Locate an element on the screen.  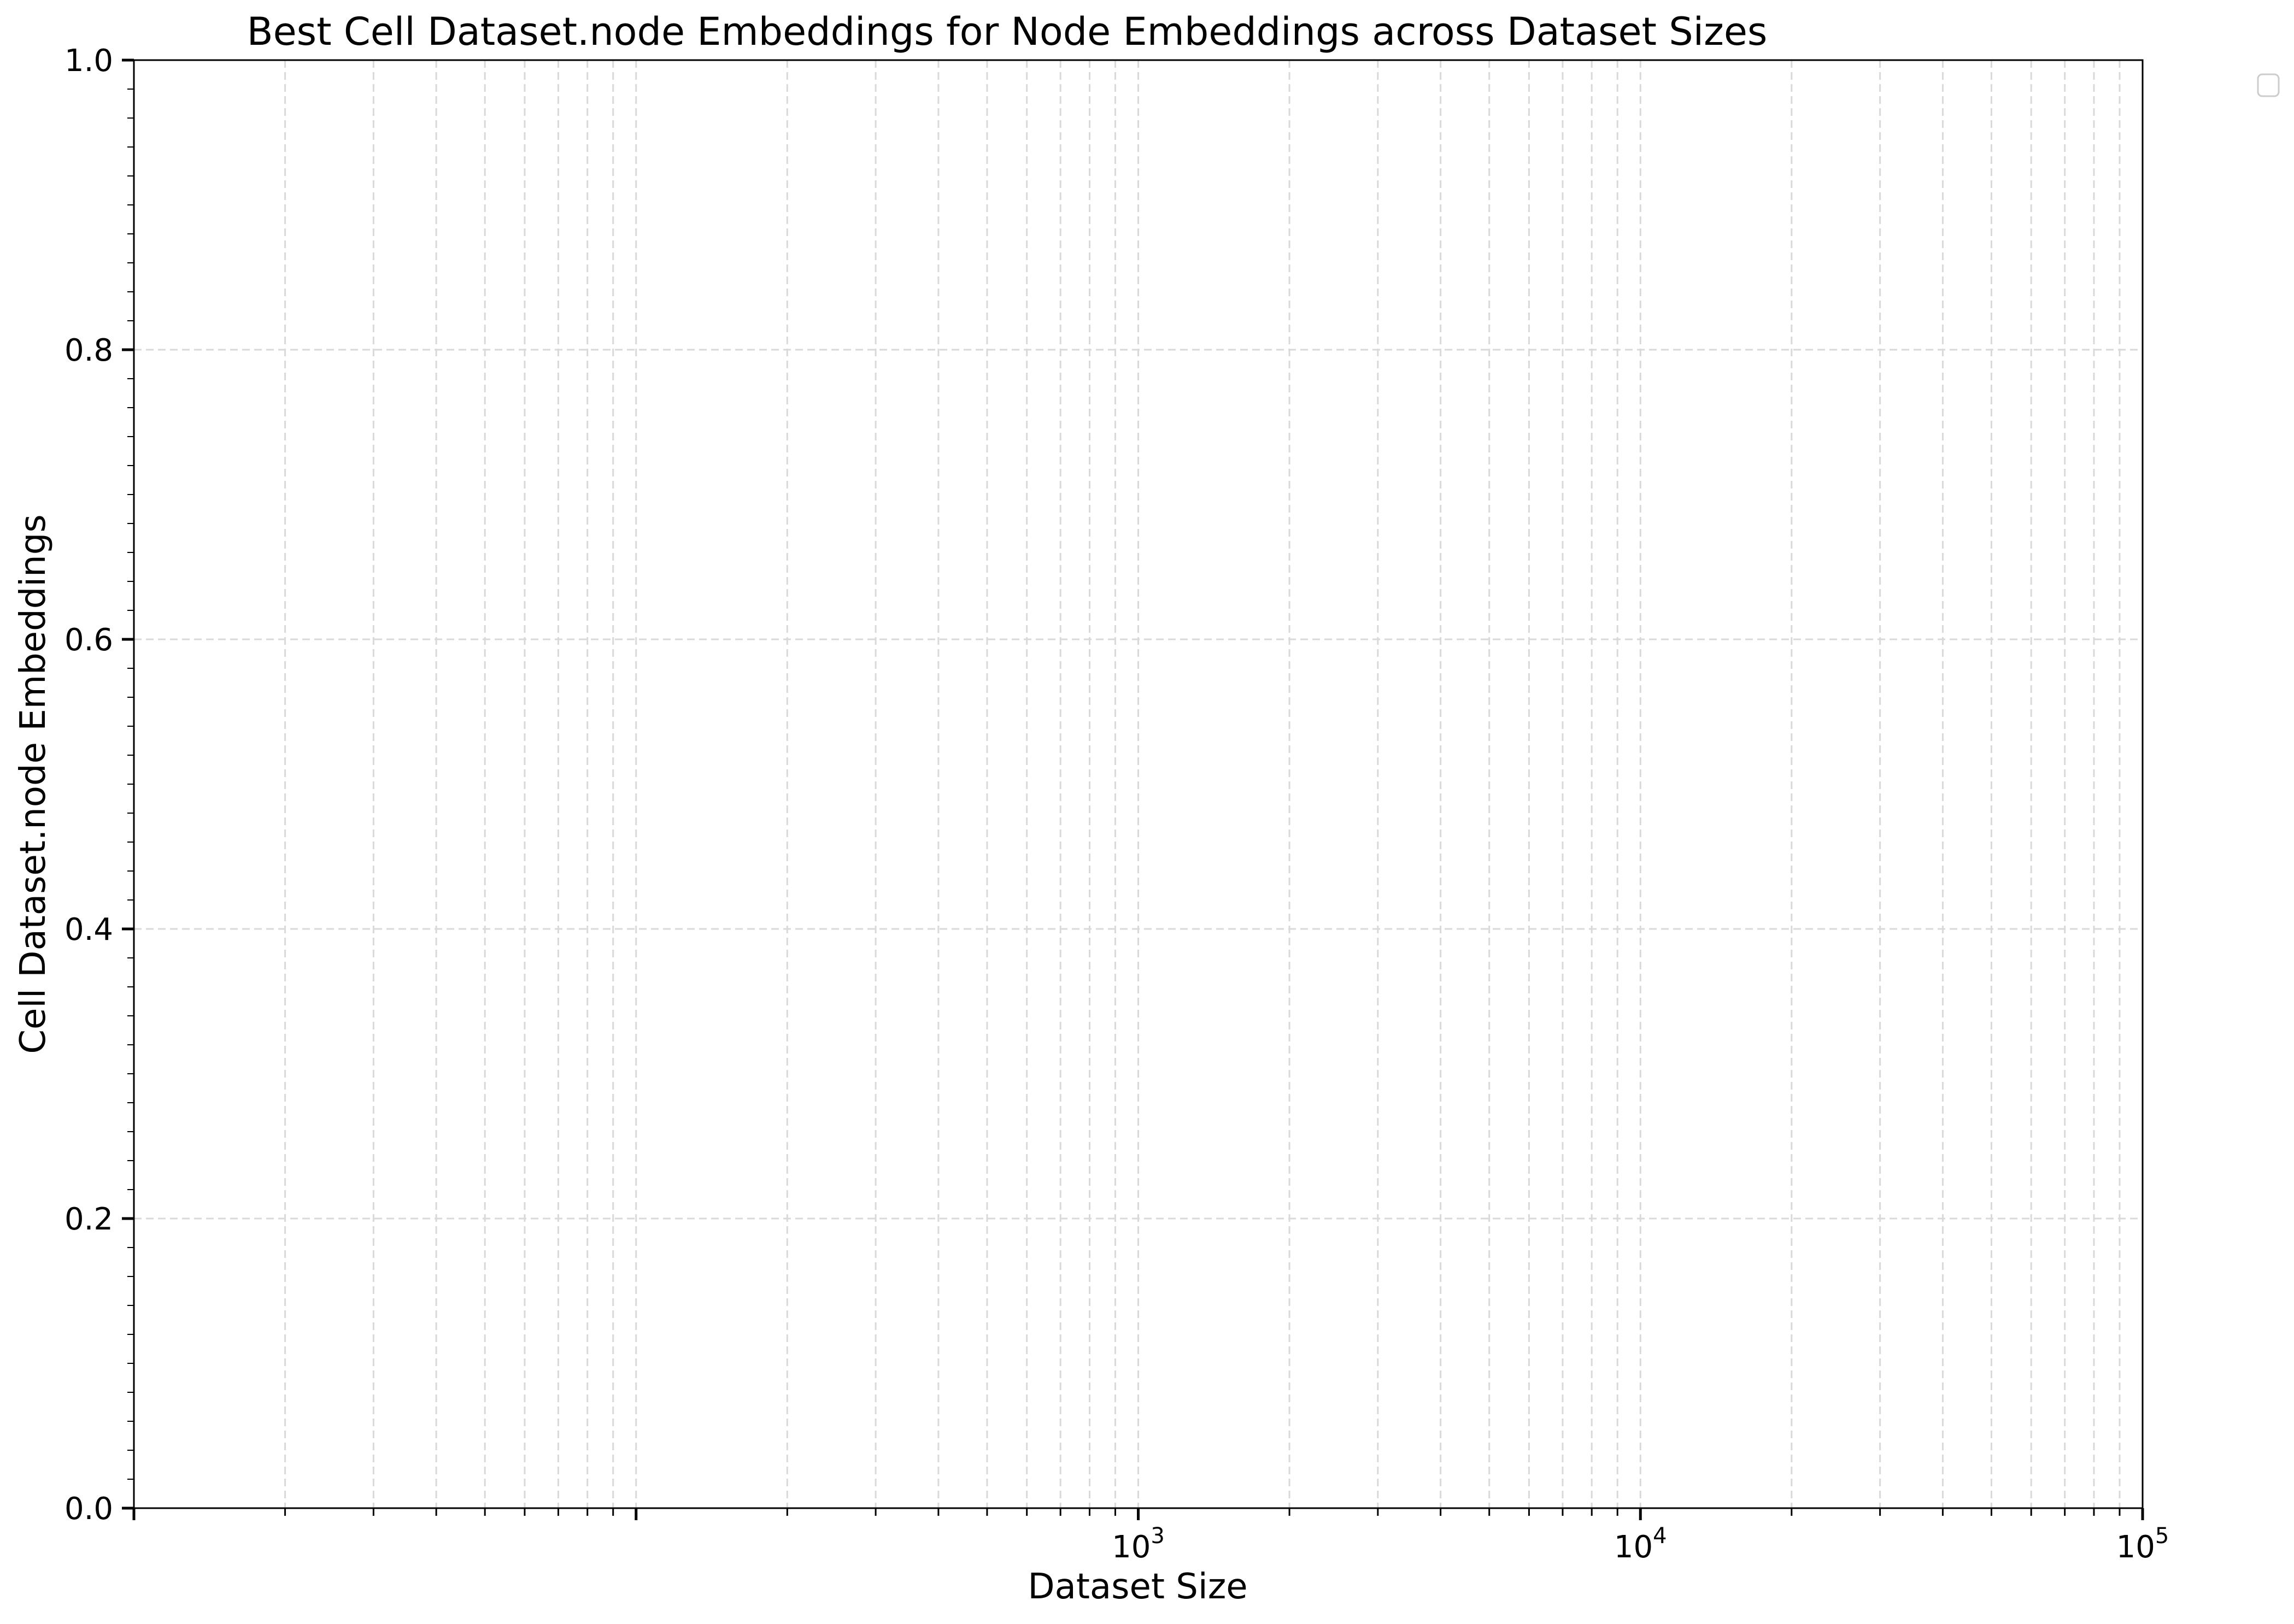
y-tick-label: 1.0 is located at coordinates (89, 61).